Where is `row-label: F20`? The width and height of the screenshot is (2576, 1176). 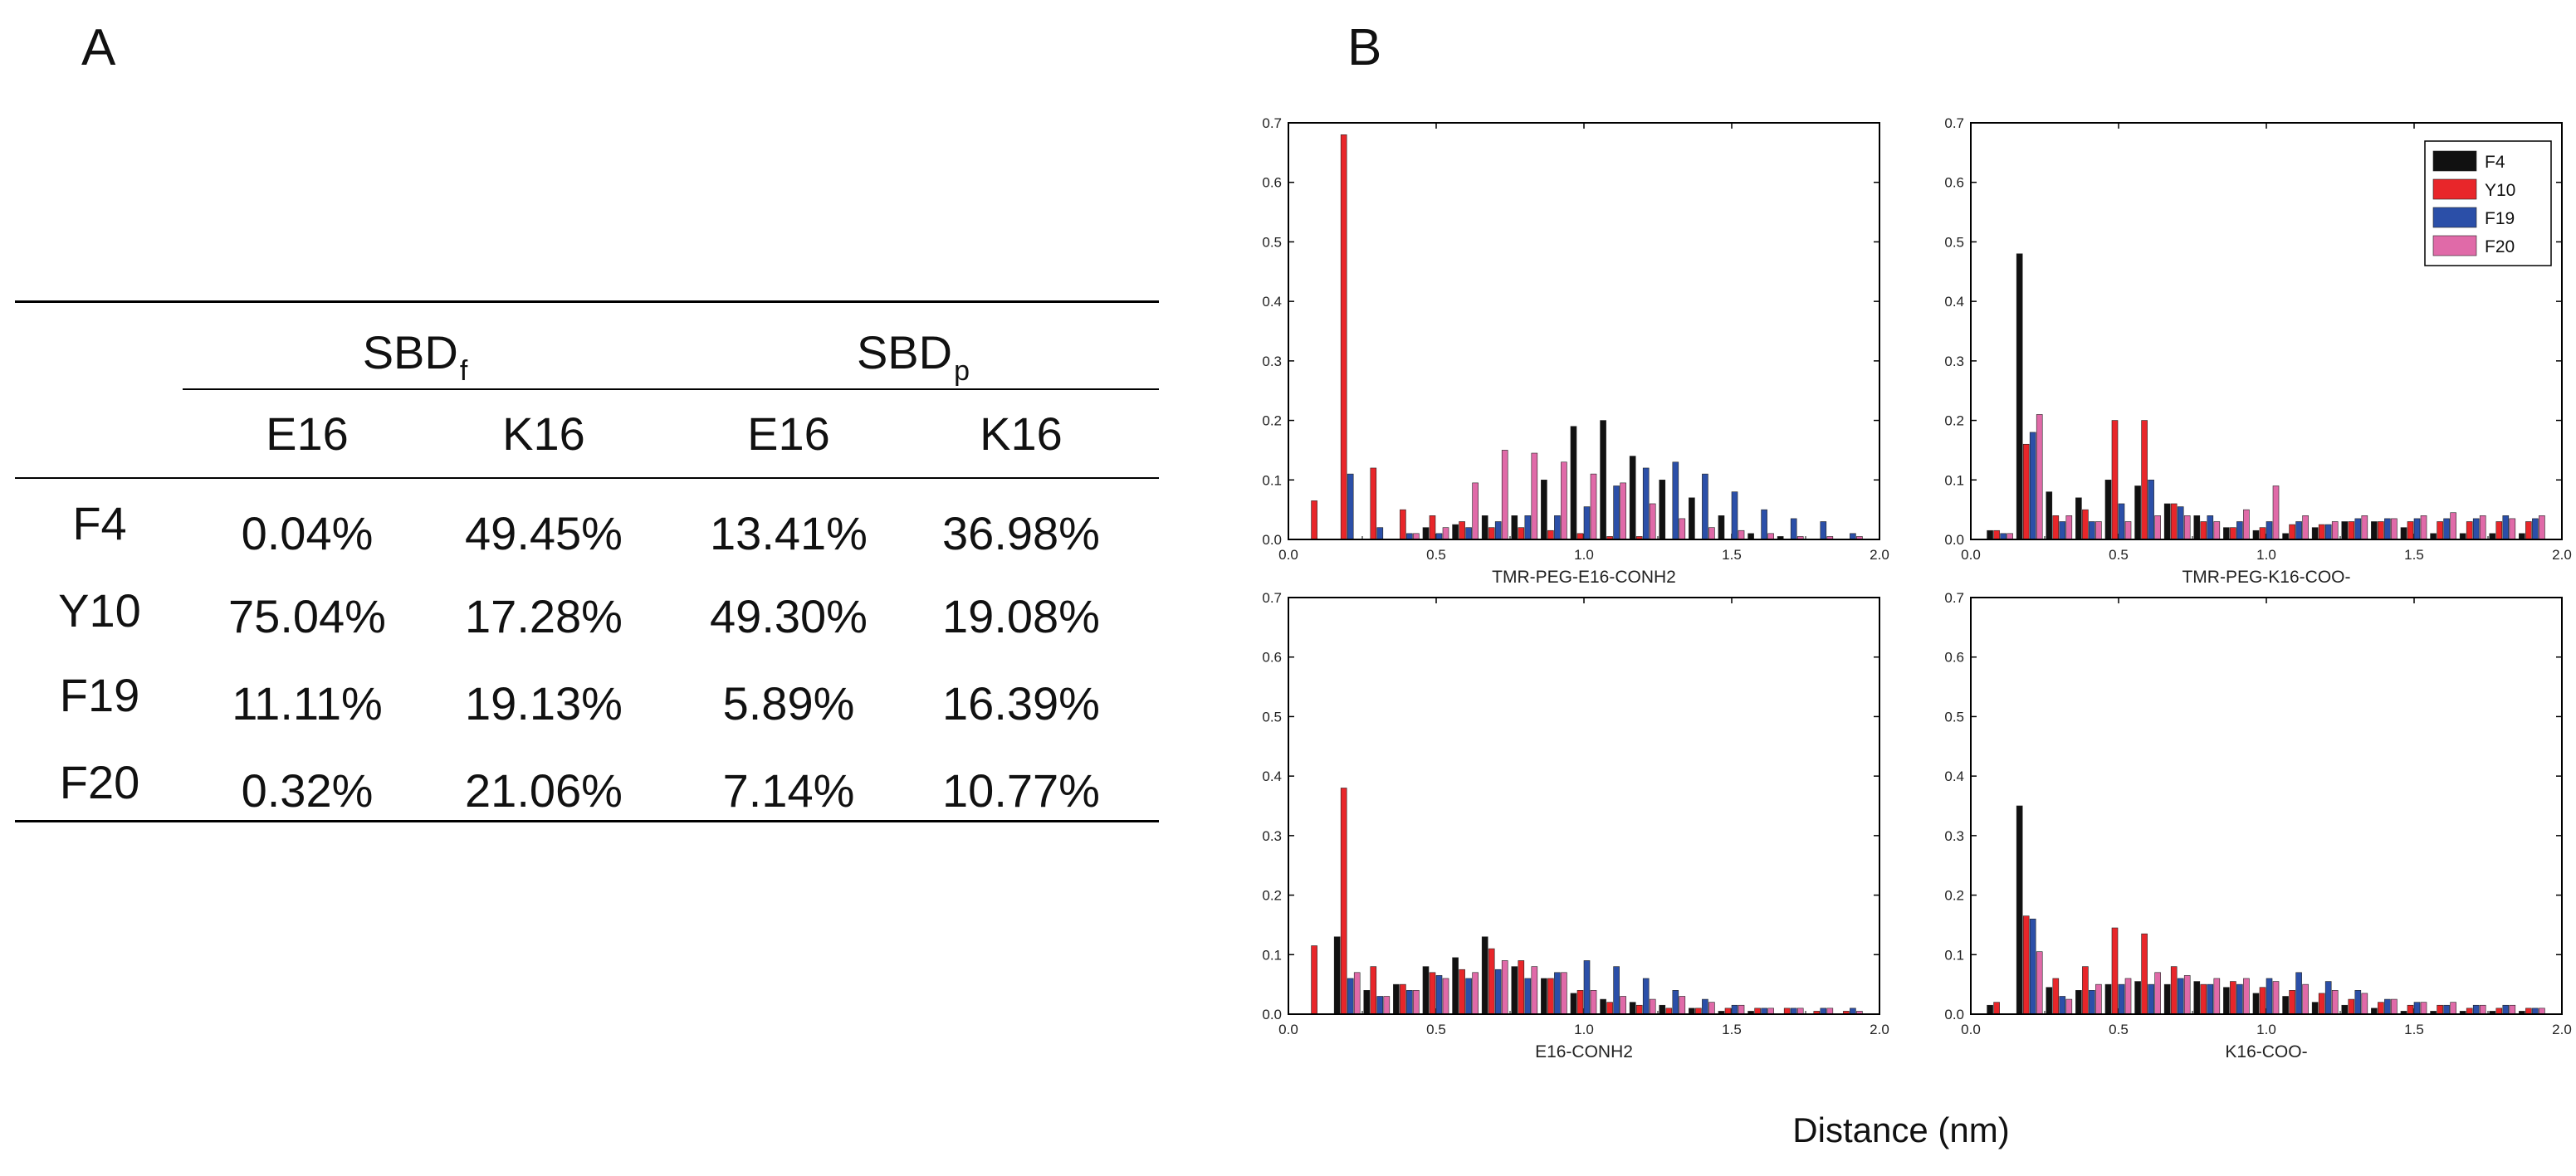 row-label: F20 is located at coordinates (99, 782).